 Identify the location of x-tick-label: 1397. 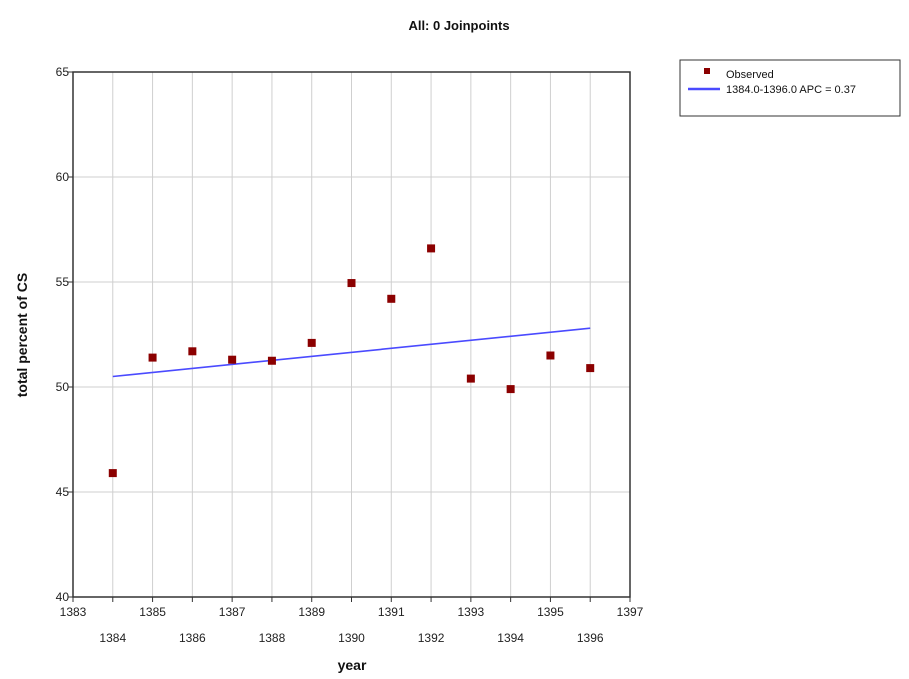
(630, 612).